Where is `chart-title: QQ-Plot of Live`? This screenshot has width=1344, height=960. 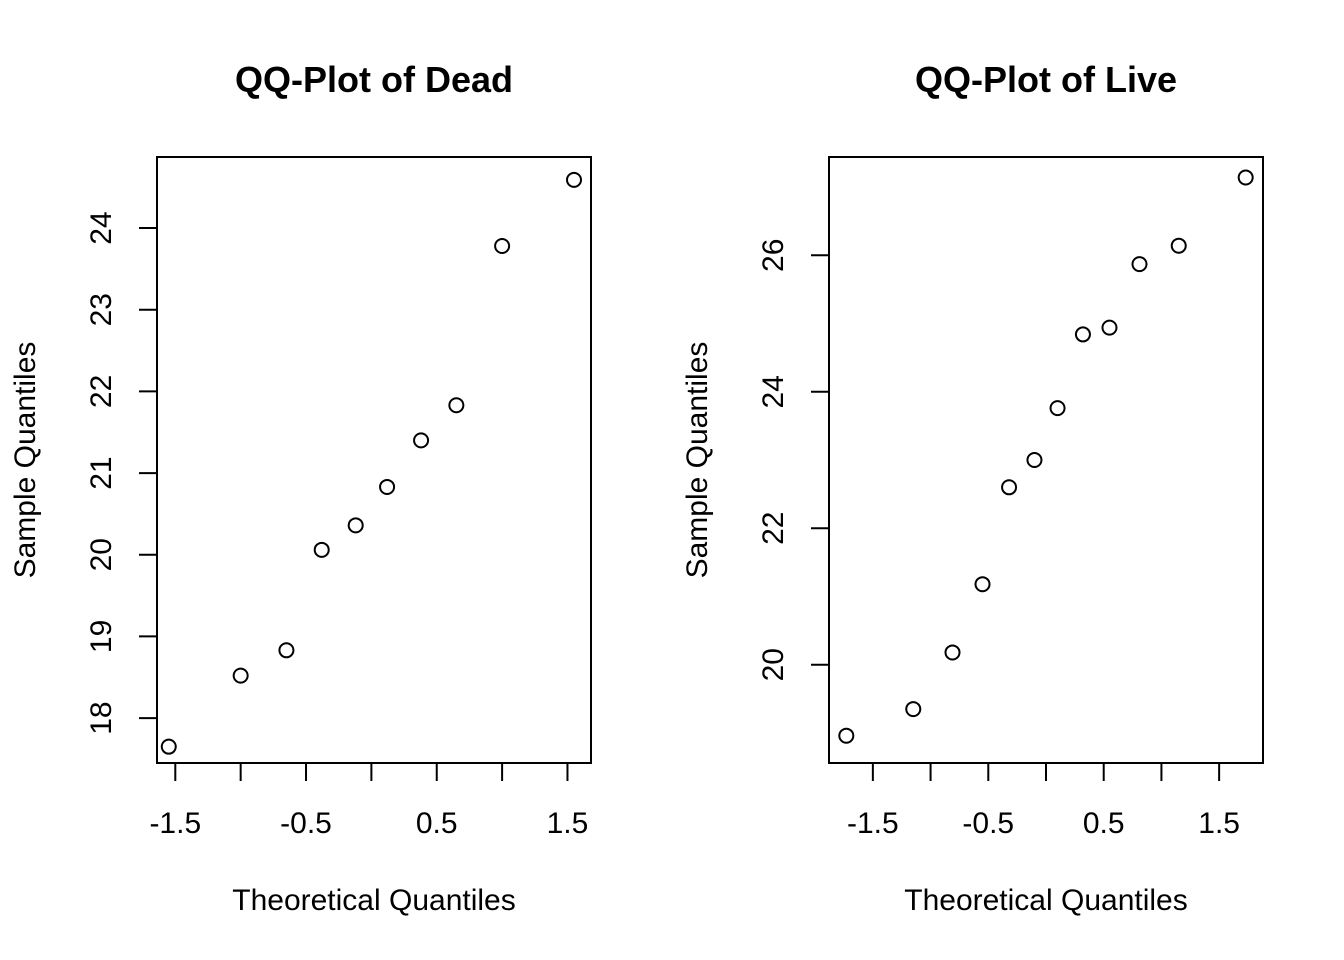
chart-title: QQ-Plot of Live is located at coordinates (1046, 79).